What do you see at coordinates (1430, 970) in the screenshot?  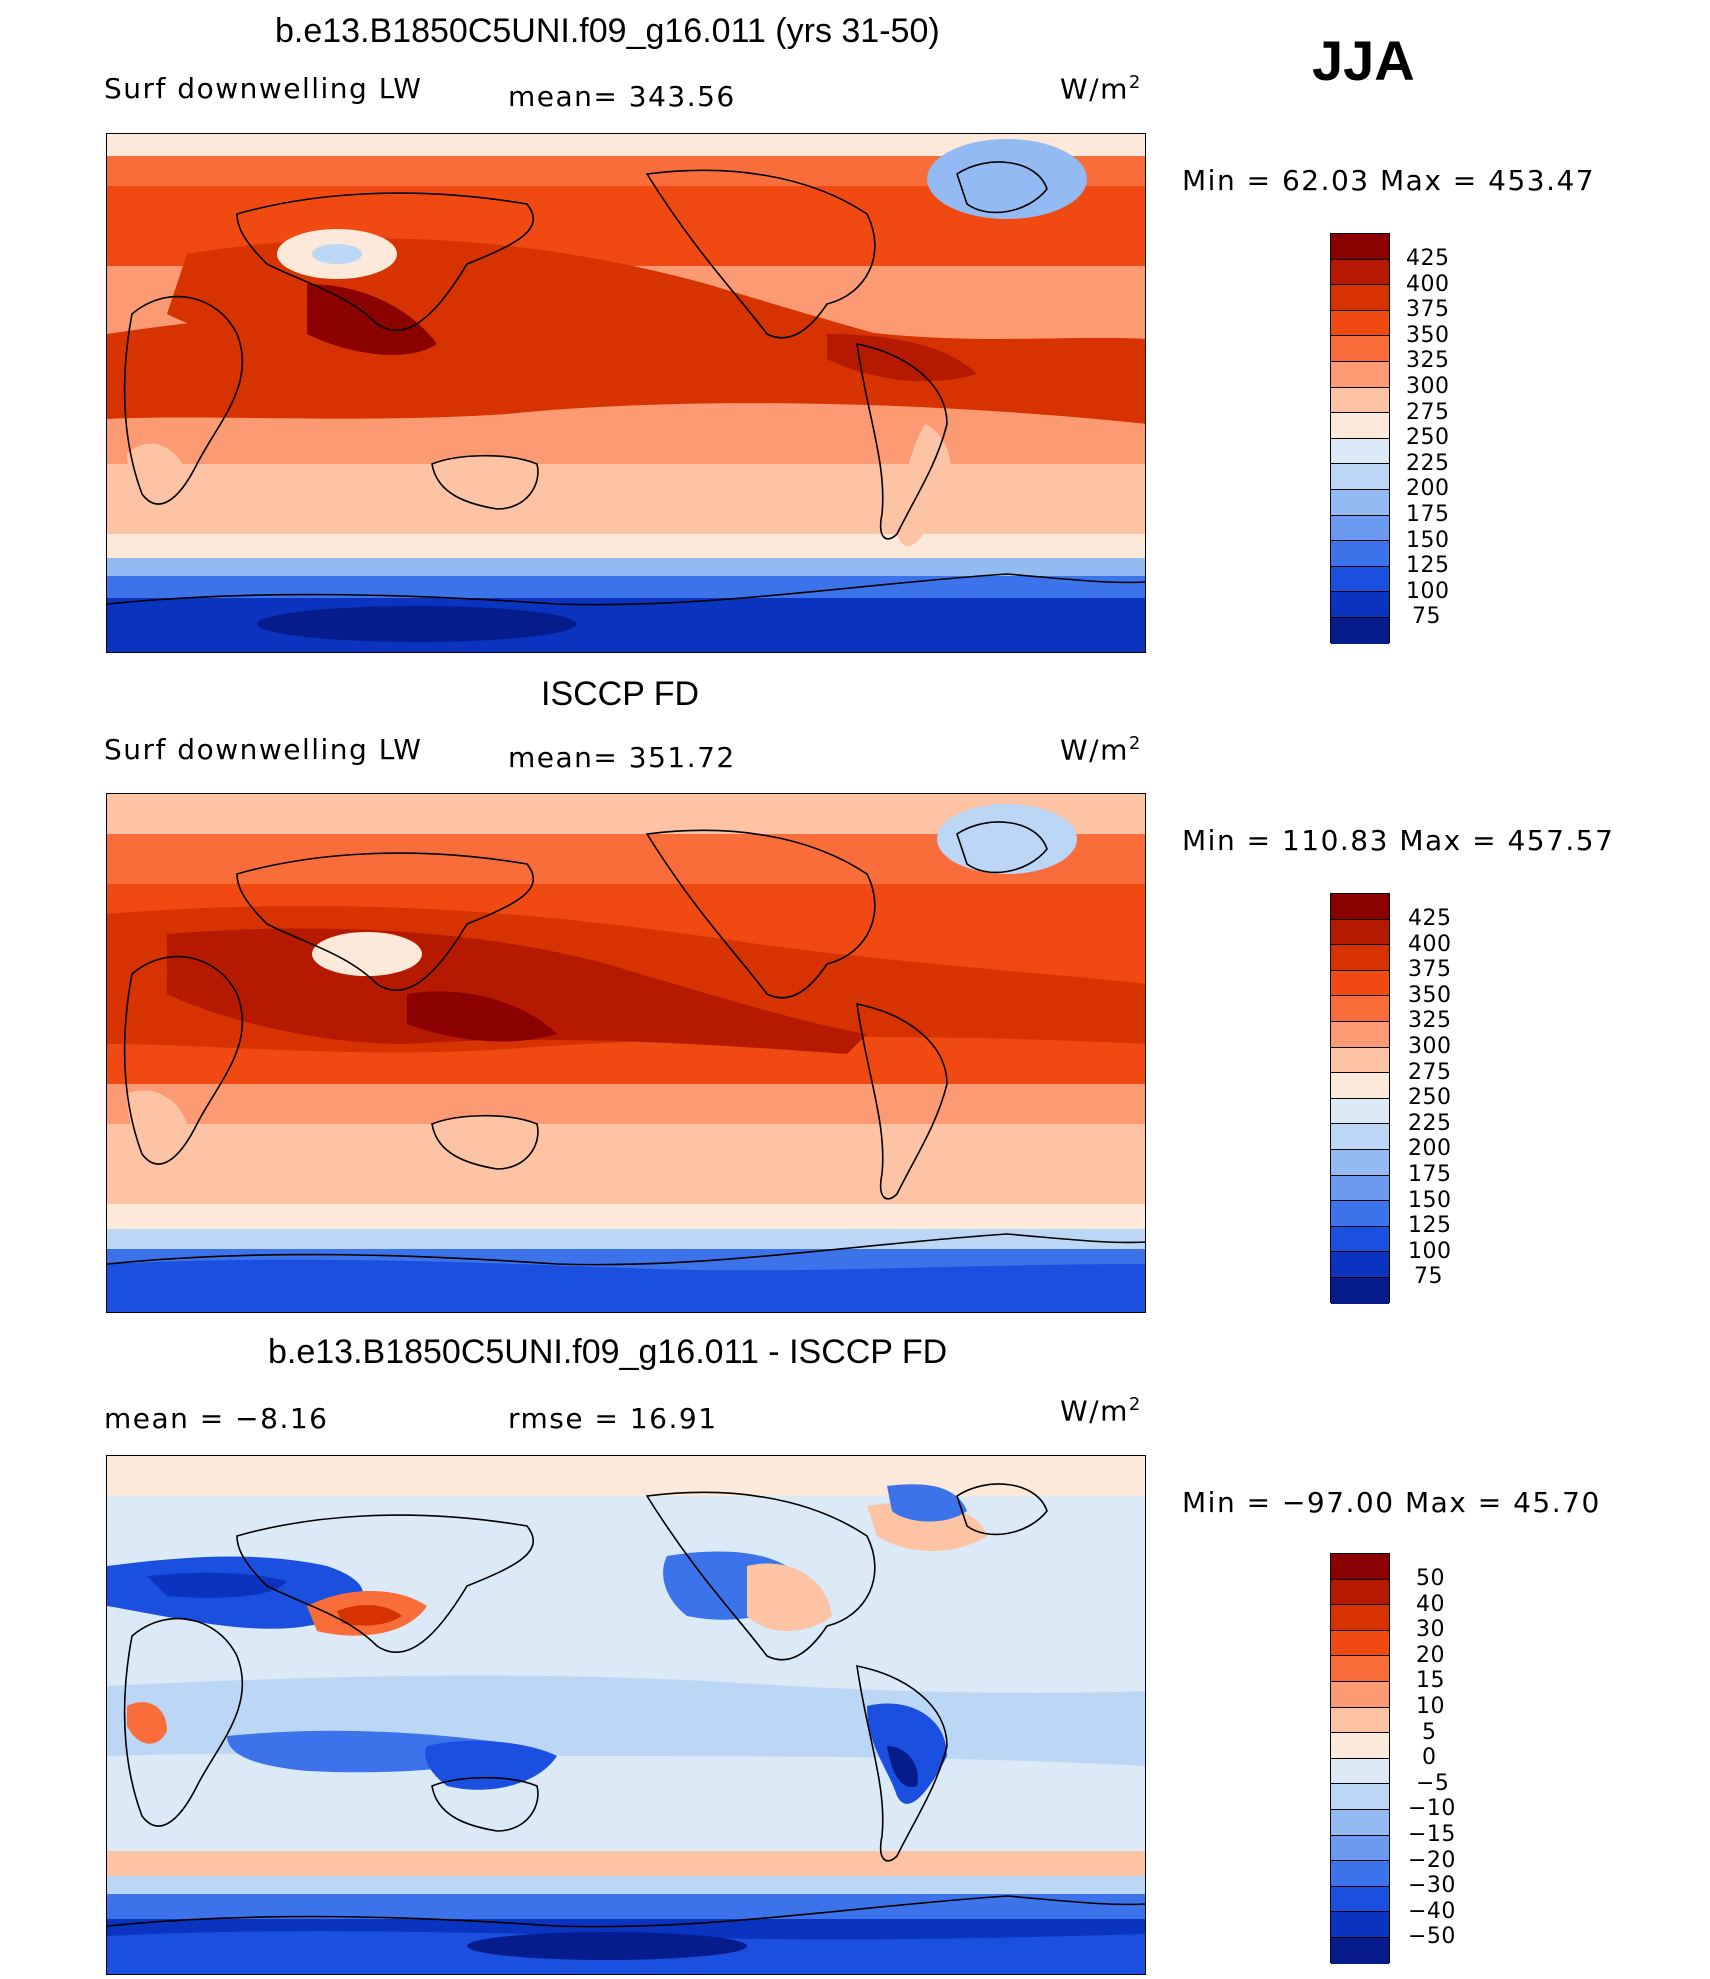 I see `colorbar-tick-label: 375` at bounding box center [1430, 970].